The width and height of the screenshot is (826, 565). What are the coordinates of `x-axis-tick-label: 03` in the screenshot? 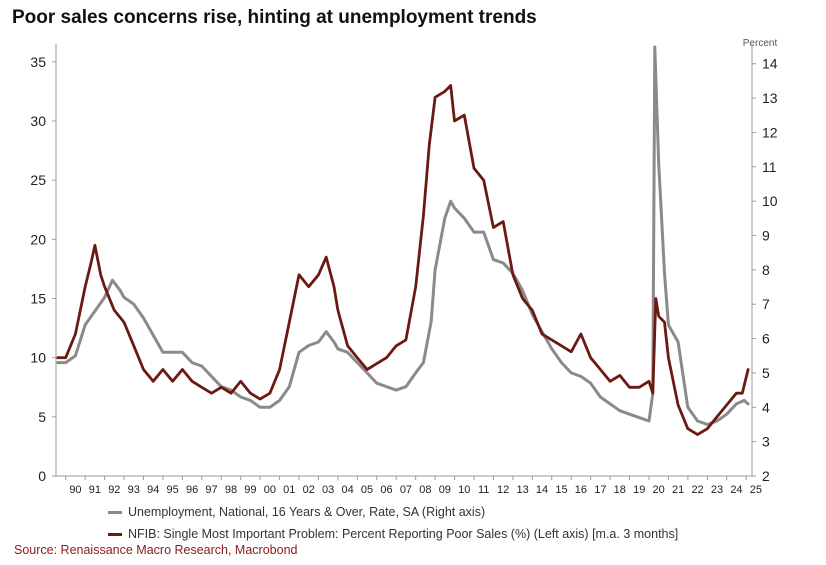 It's located at (328, 490).